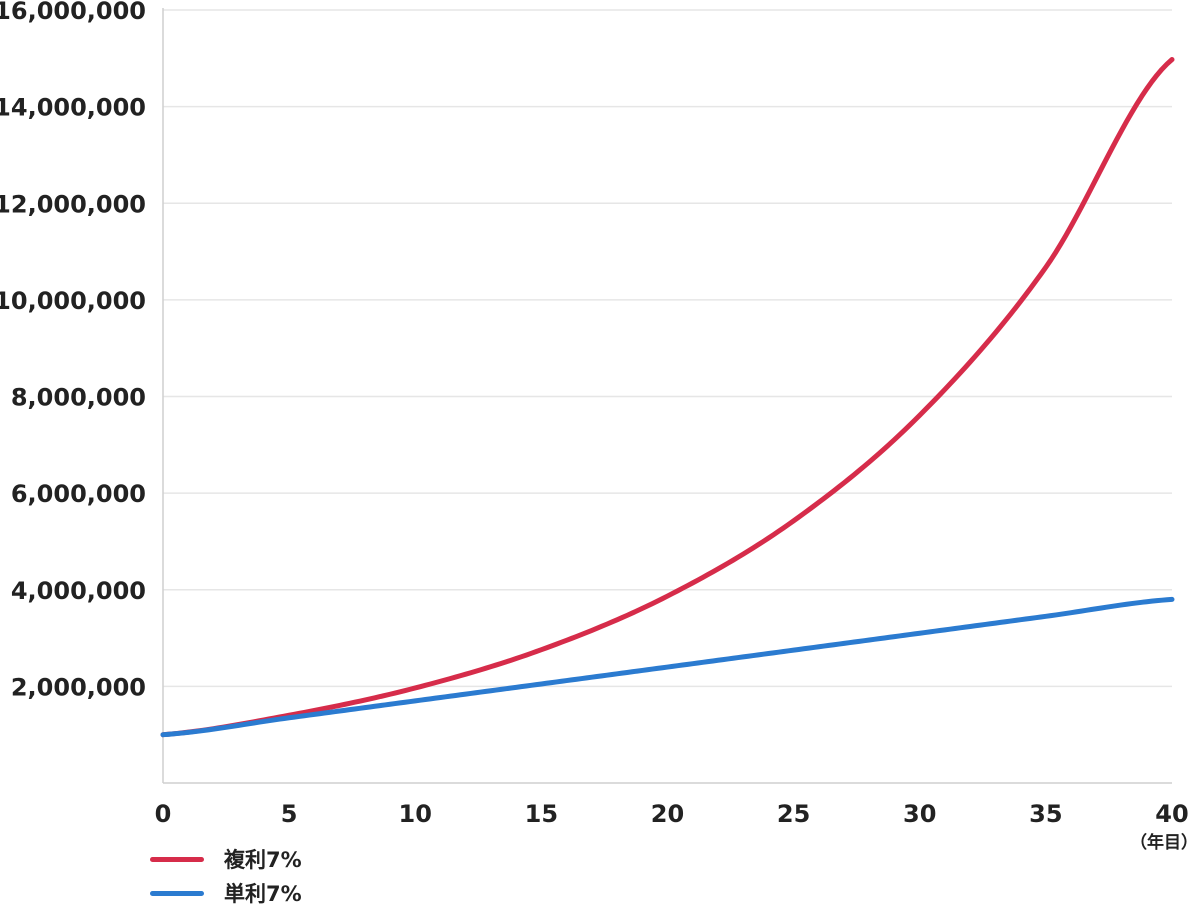  What do you see at coordinates (73, 301) in the screenshot?
I see `y-tick-label: 10,000,000` at bounding box center [73, 301].